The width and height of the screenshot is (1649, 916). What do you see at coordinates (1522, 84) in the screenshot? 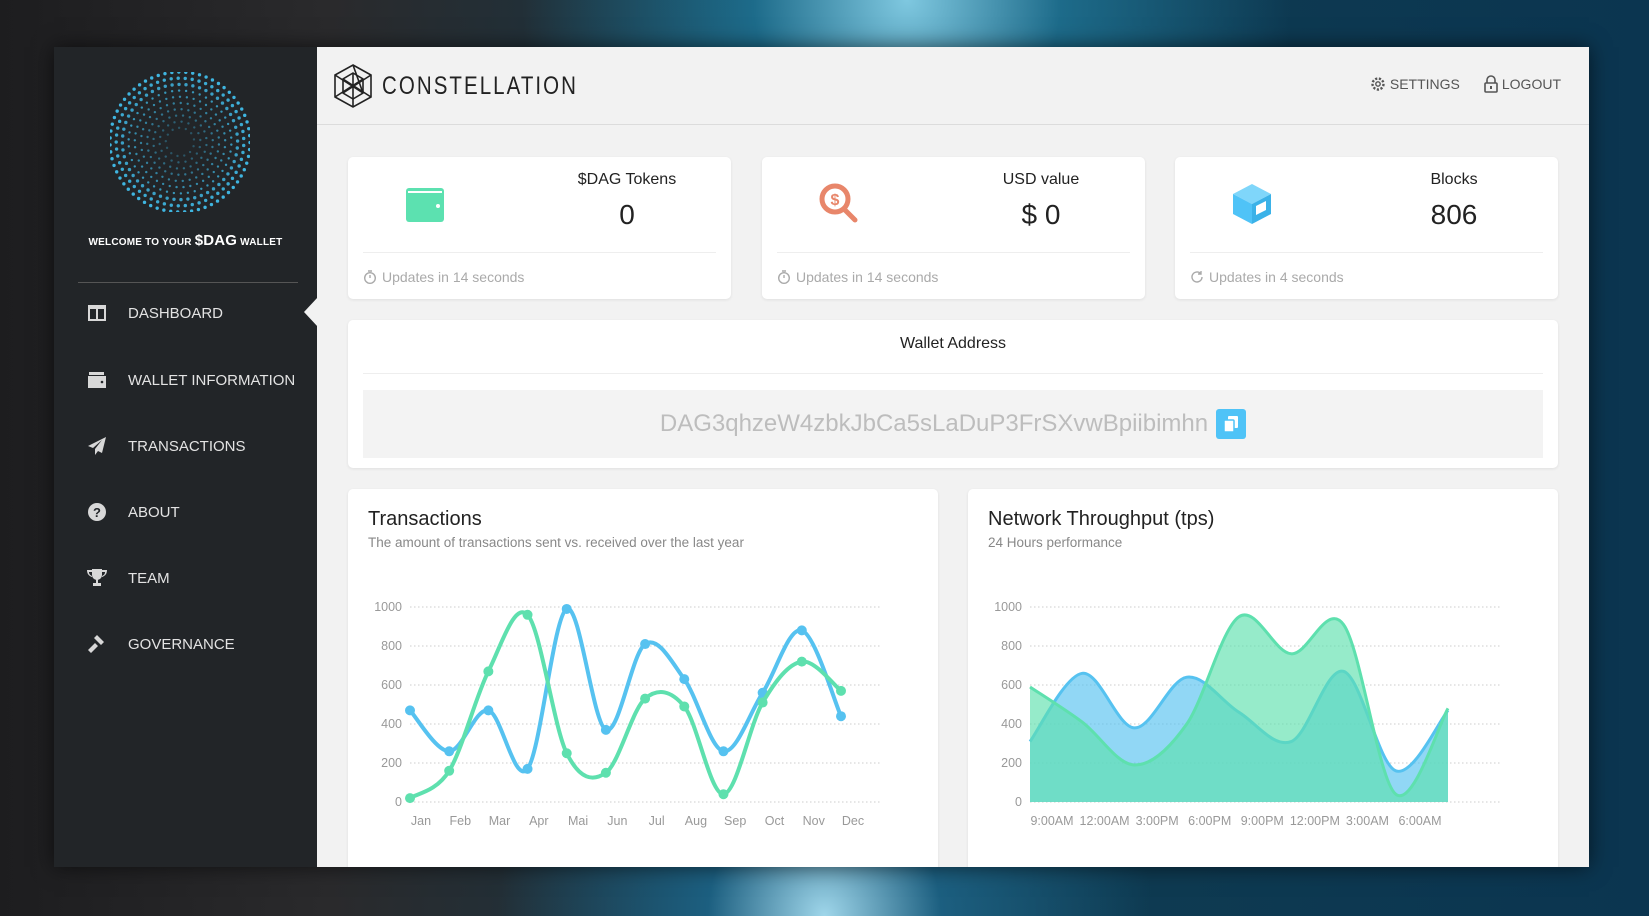
I see `logout-button: LOGOUT` at bounding box center [1522, 84].